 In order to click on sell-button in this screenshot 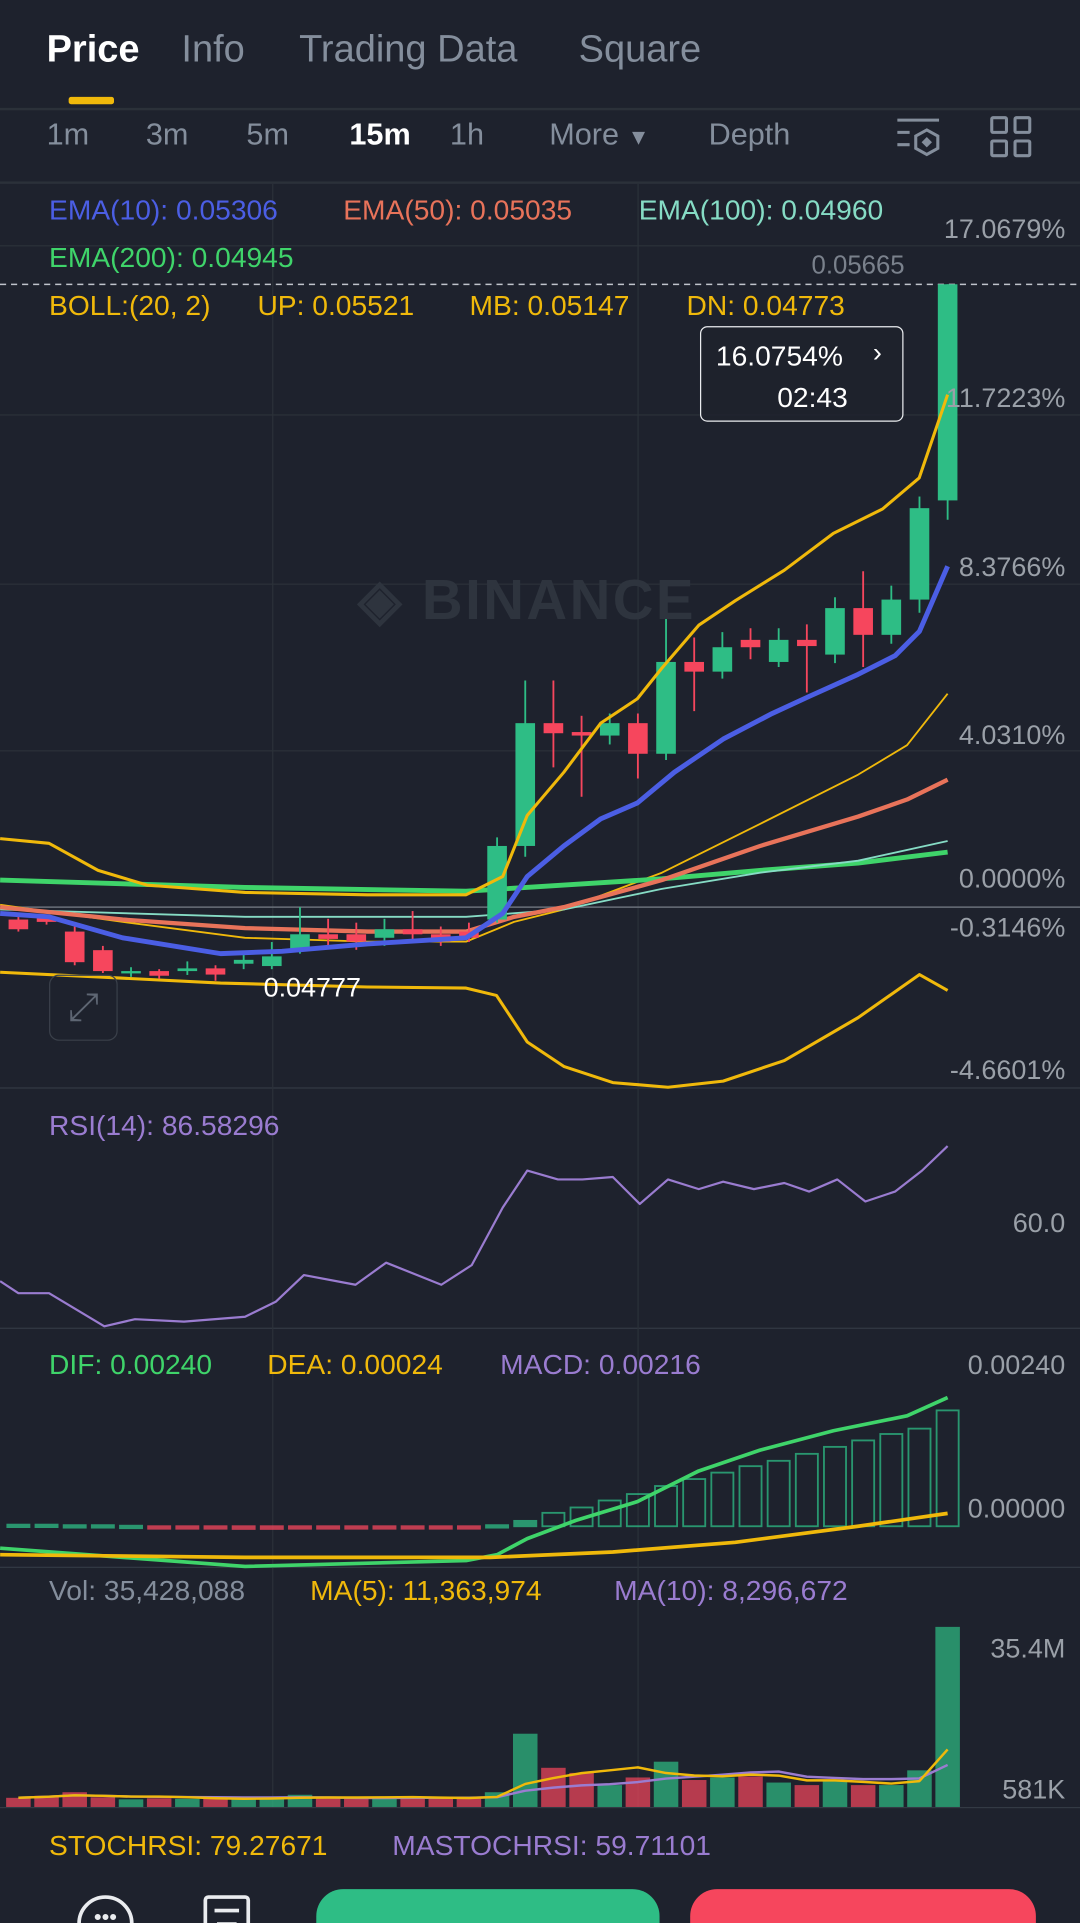, I will do `click(863, 1906)`.